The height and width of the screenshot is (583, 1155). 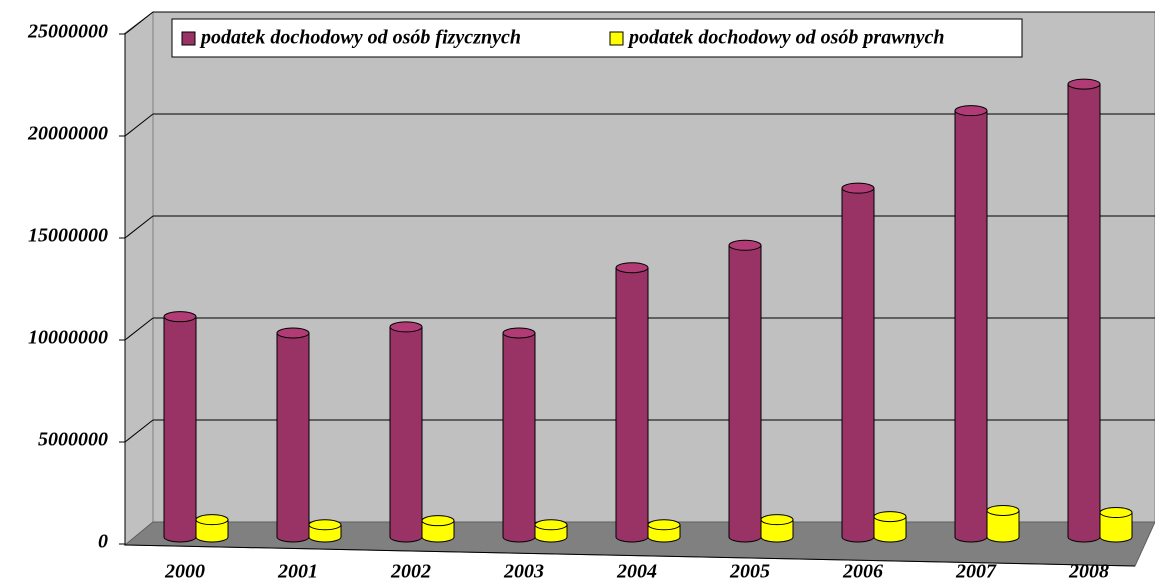 I want to click on x-tick-label: 2006, so click(x=862, y=572).